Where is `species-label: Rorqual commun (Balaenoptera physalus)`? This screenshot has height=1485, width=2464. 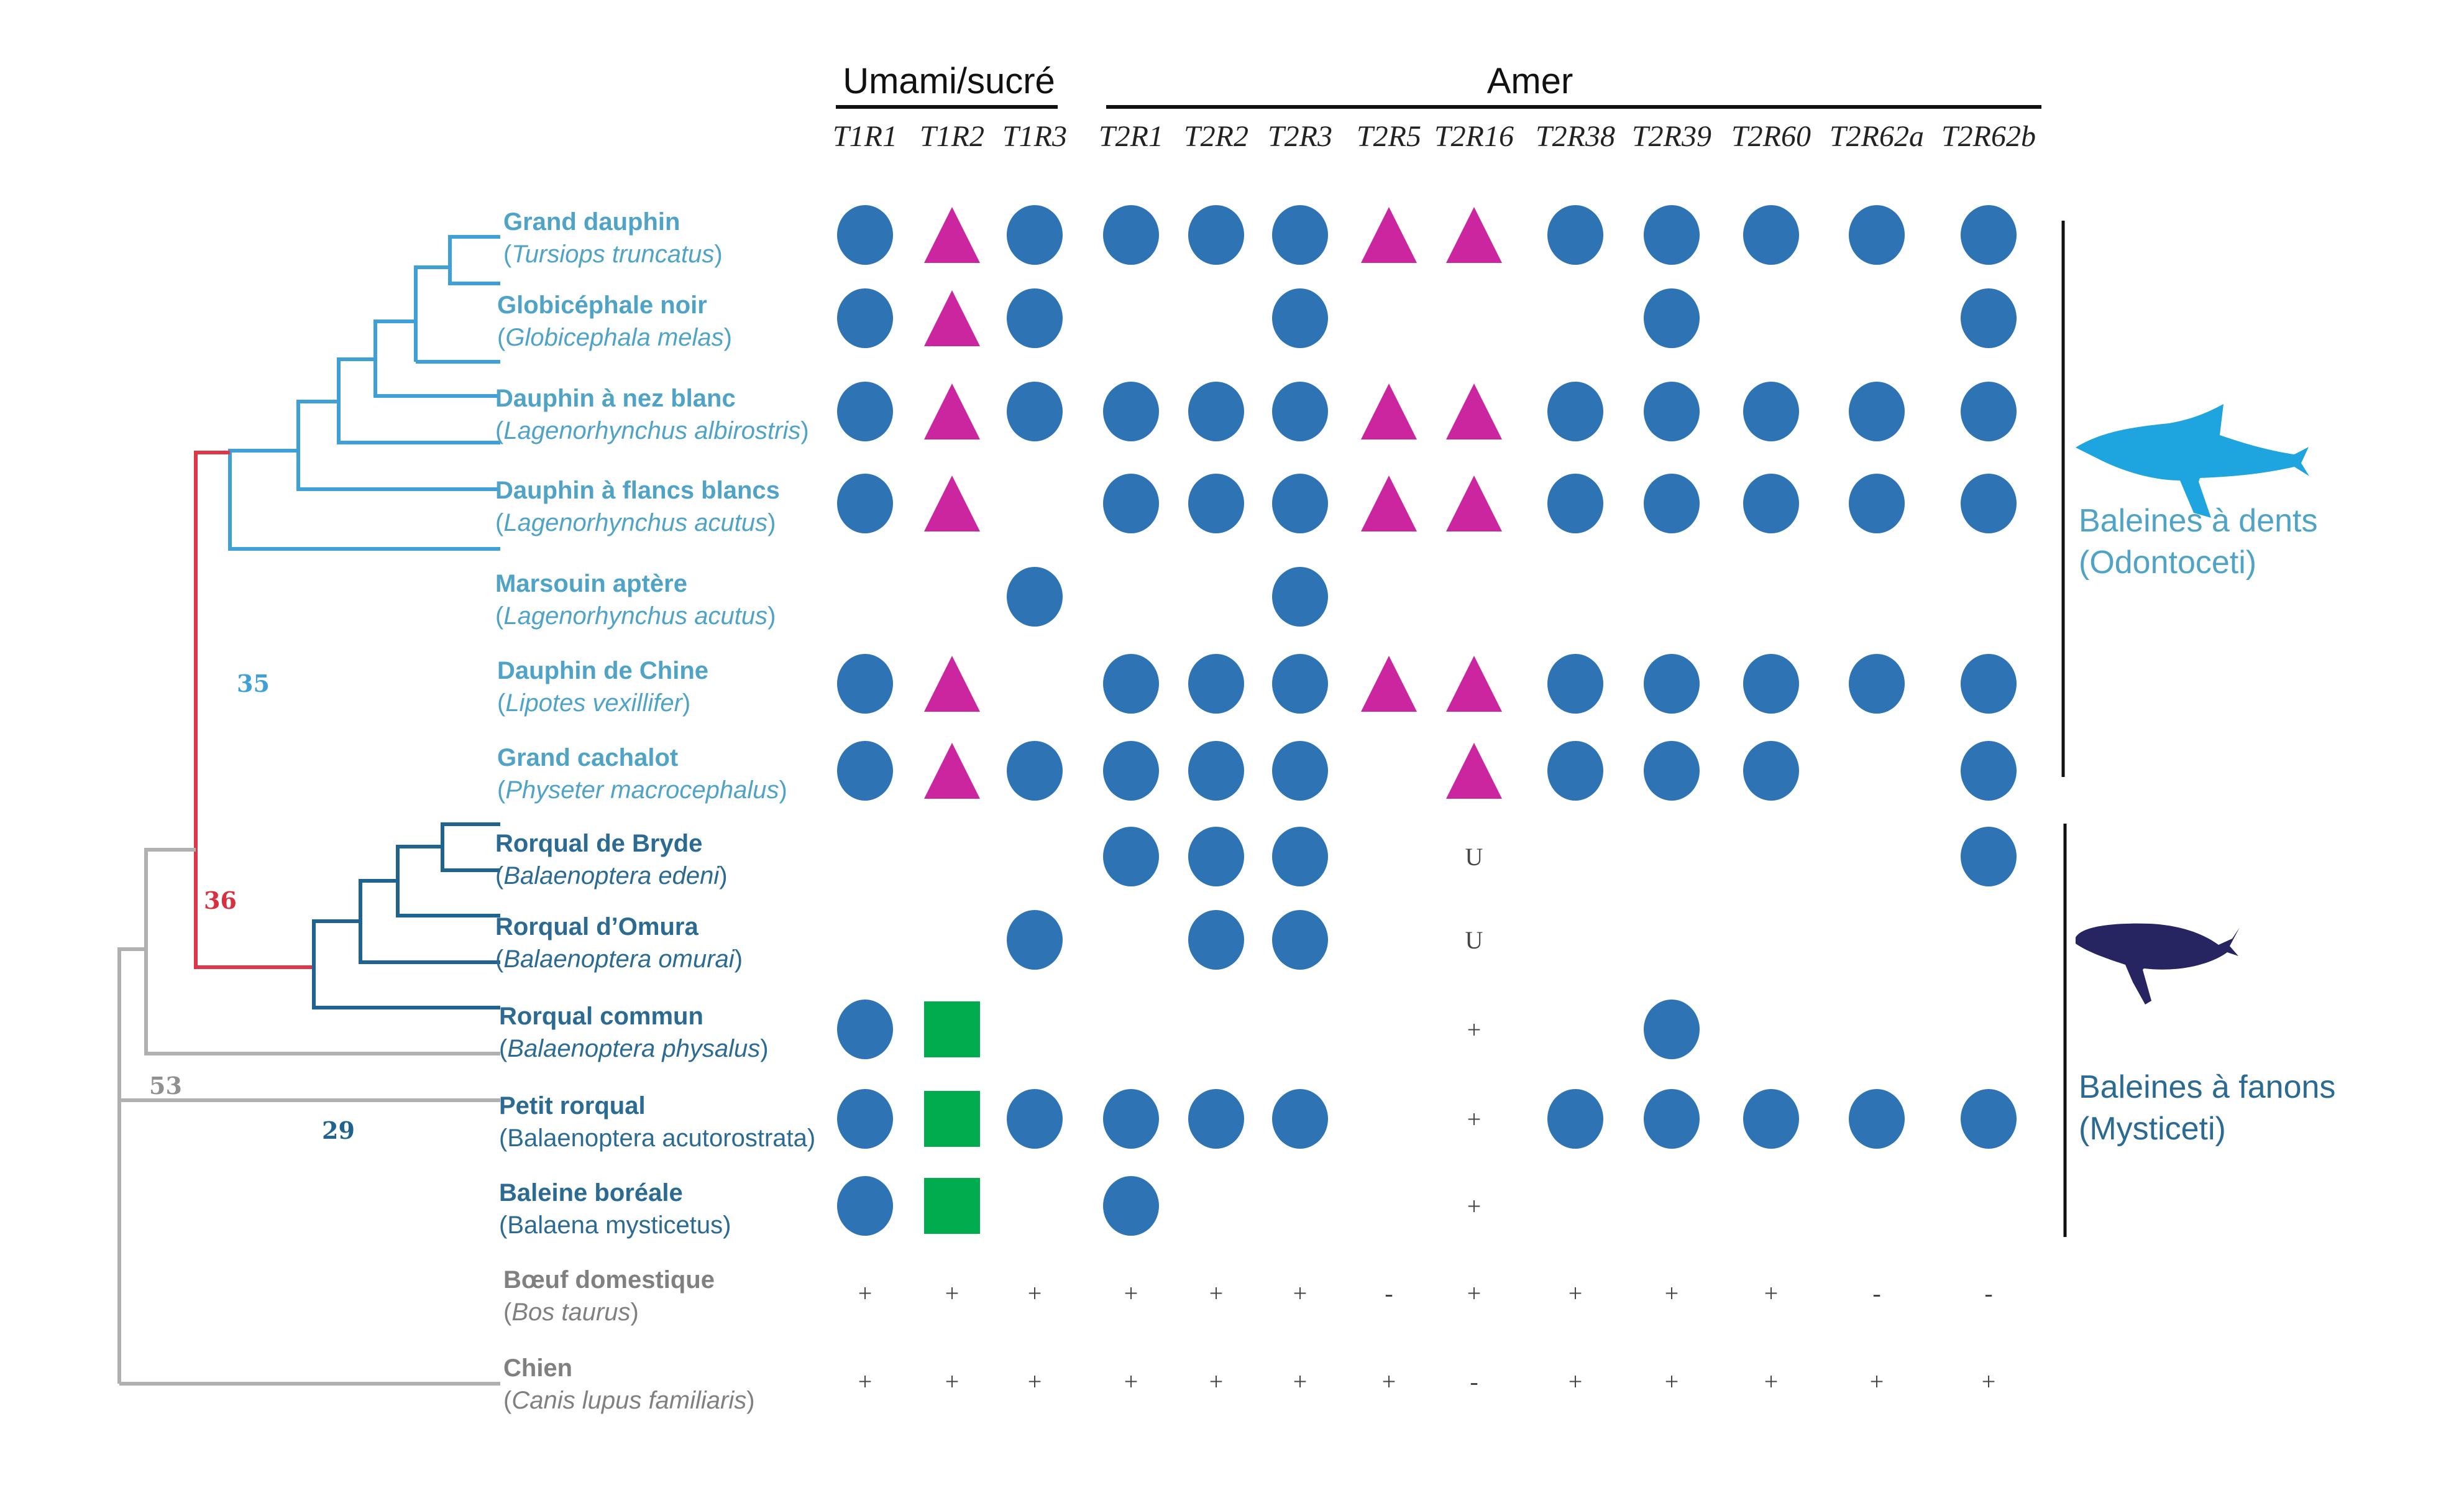 species-label: Rorqual commun (Balaenoptera physalus) is located at coordinates (634, 1032).